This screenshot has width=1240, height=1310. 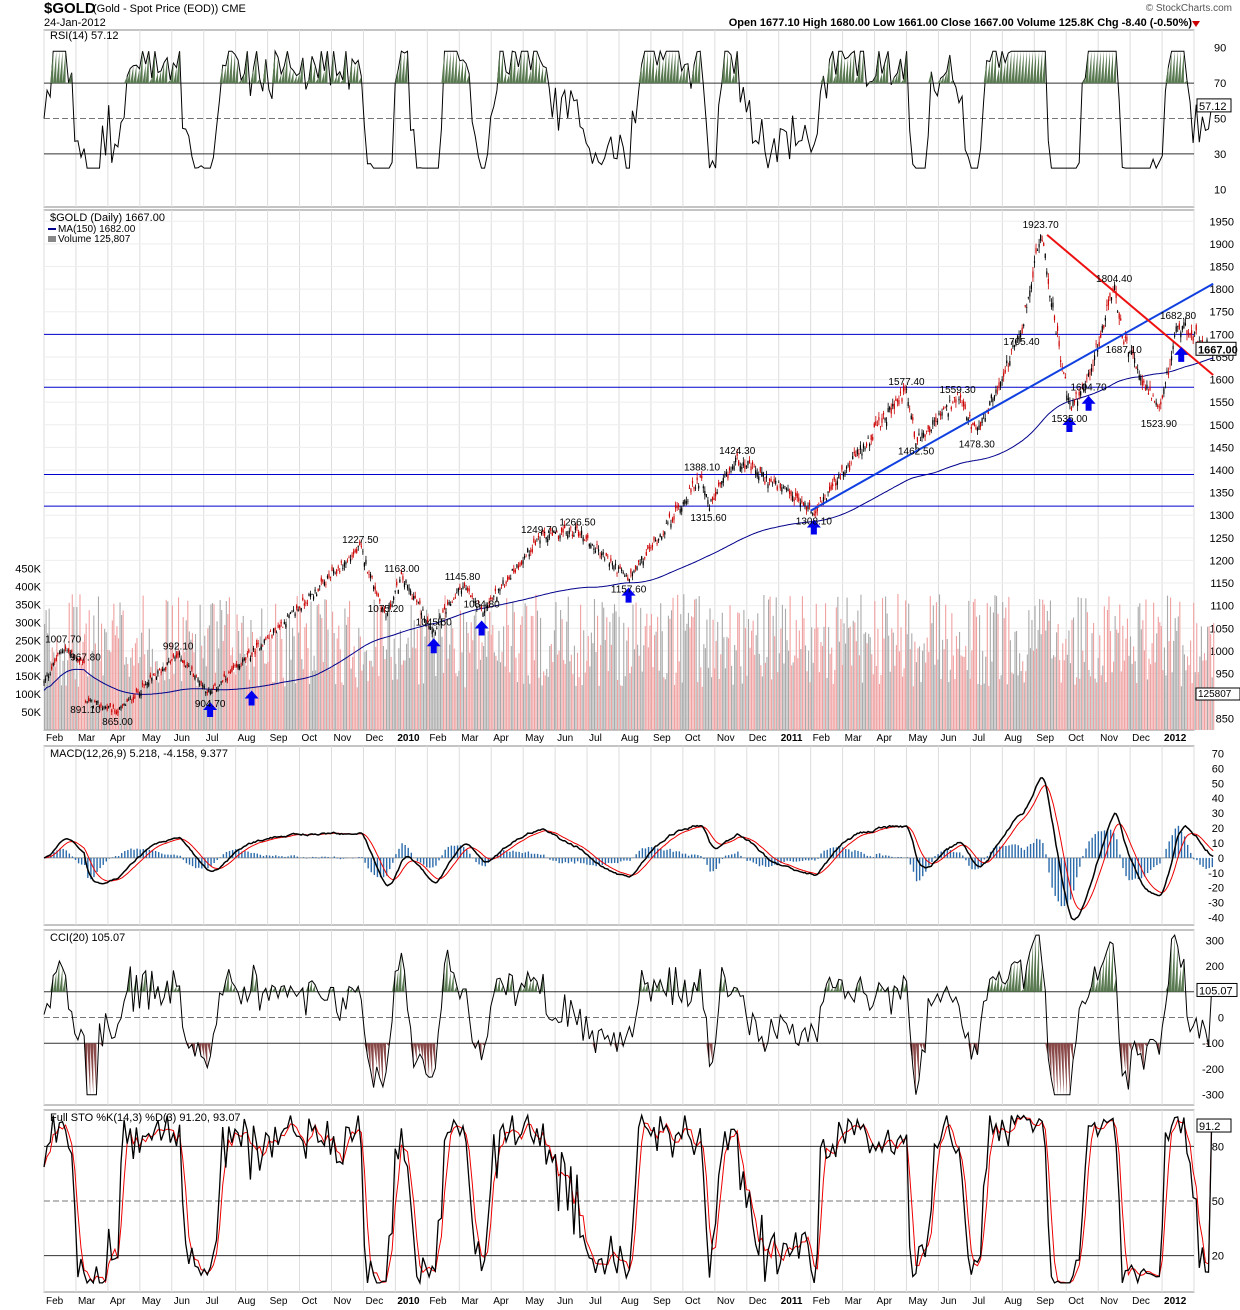 What do you see at coordinates (1089, 387) in the screenshot?
I see `price-annotation-label: 1604.70` at bounding box center [1089, 387].